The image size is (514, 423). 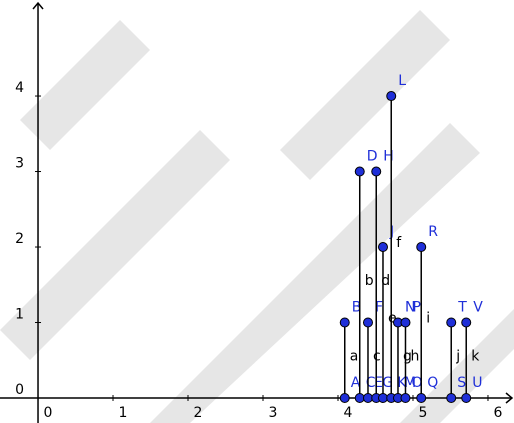 What do you see at coordinates (478, 308) in the screenshot?
I see `top-point-label: V` at bounding box center [478, 308].